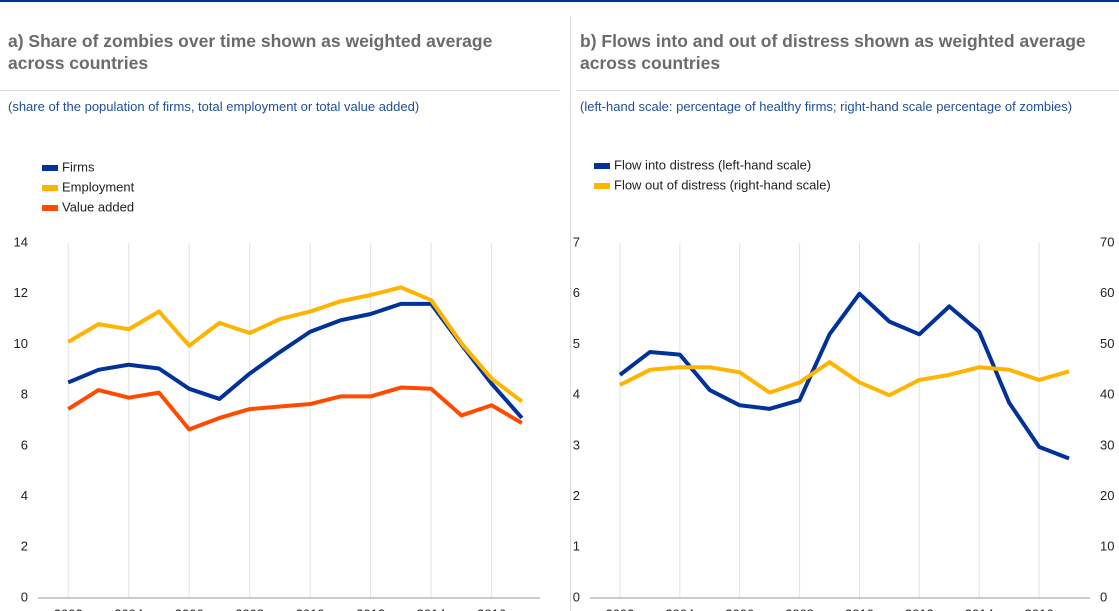  Describe the element at coordinates (98, 206) in the screenshot. I see `legend-label: Value added` at that location.